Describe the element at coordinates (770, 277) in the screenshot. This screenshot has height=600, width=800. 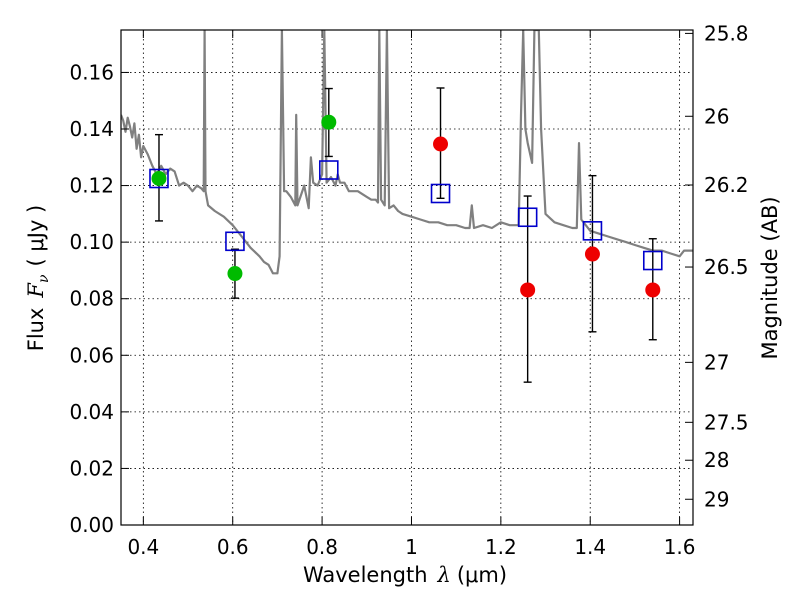
I see `y2-axis-label: Magnitude (AB)` at that location.